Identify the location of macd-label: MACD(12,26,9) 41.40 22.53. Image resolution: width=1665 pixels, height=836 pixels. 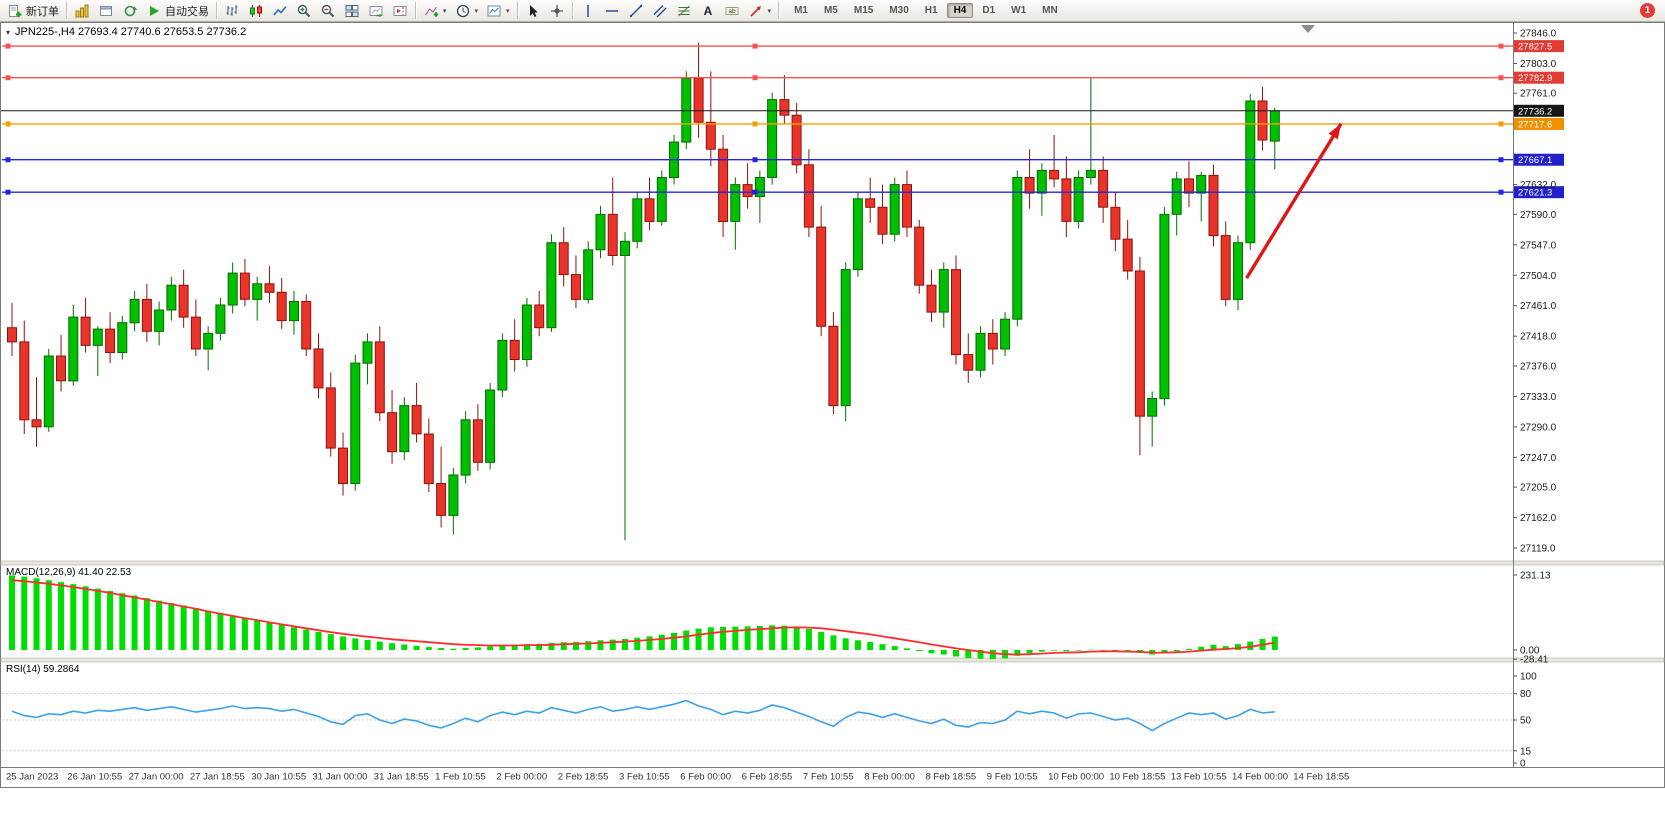
(69, 572).